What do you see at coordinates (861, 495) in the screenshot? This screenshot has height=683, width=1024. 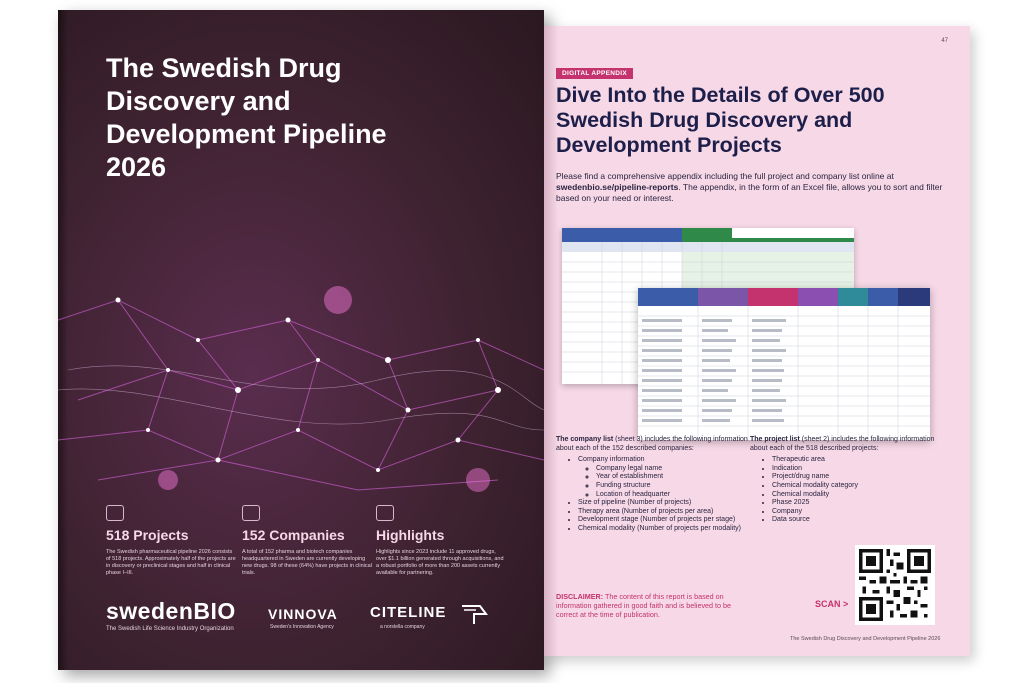 I see `list-item: Chemical modality` at bounding box center [861, 495].